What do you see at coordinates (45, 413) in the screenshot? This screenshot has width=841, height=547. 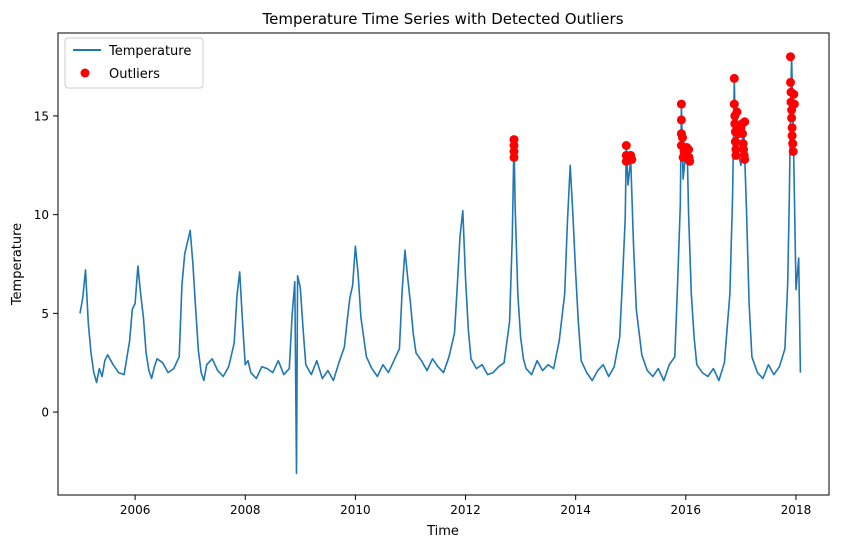 I see `y-tick-label: 0` at bounding box center [45, 413].